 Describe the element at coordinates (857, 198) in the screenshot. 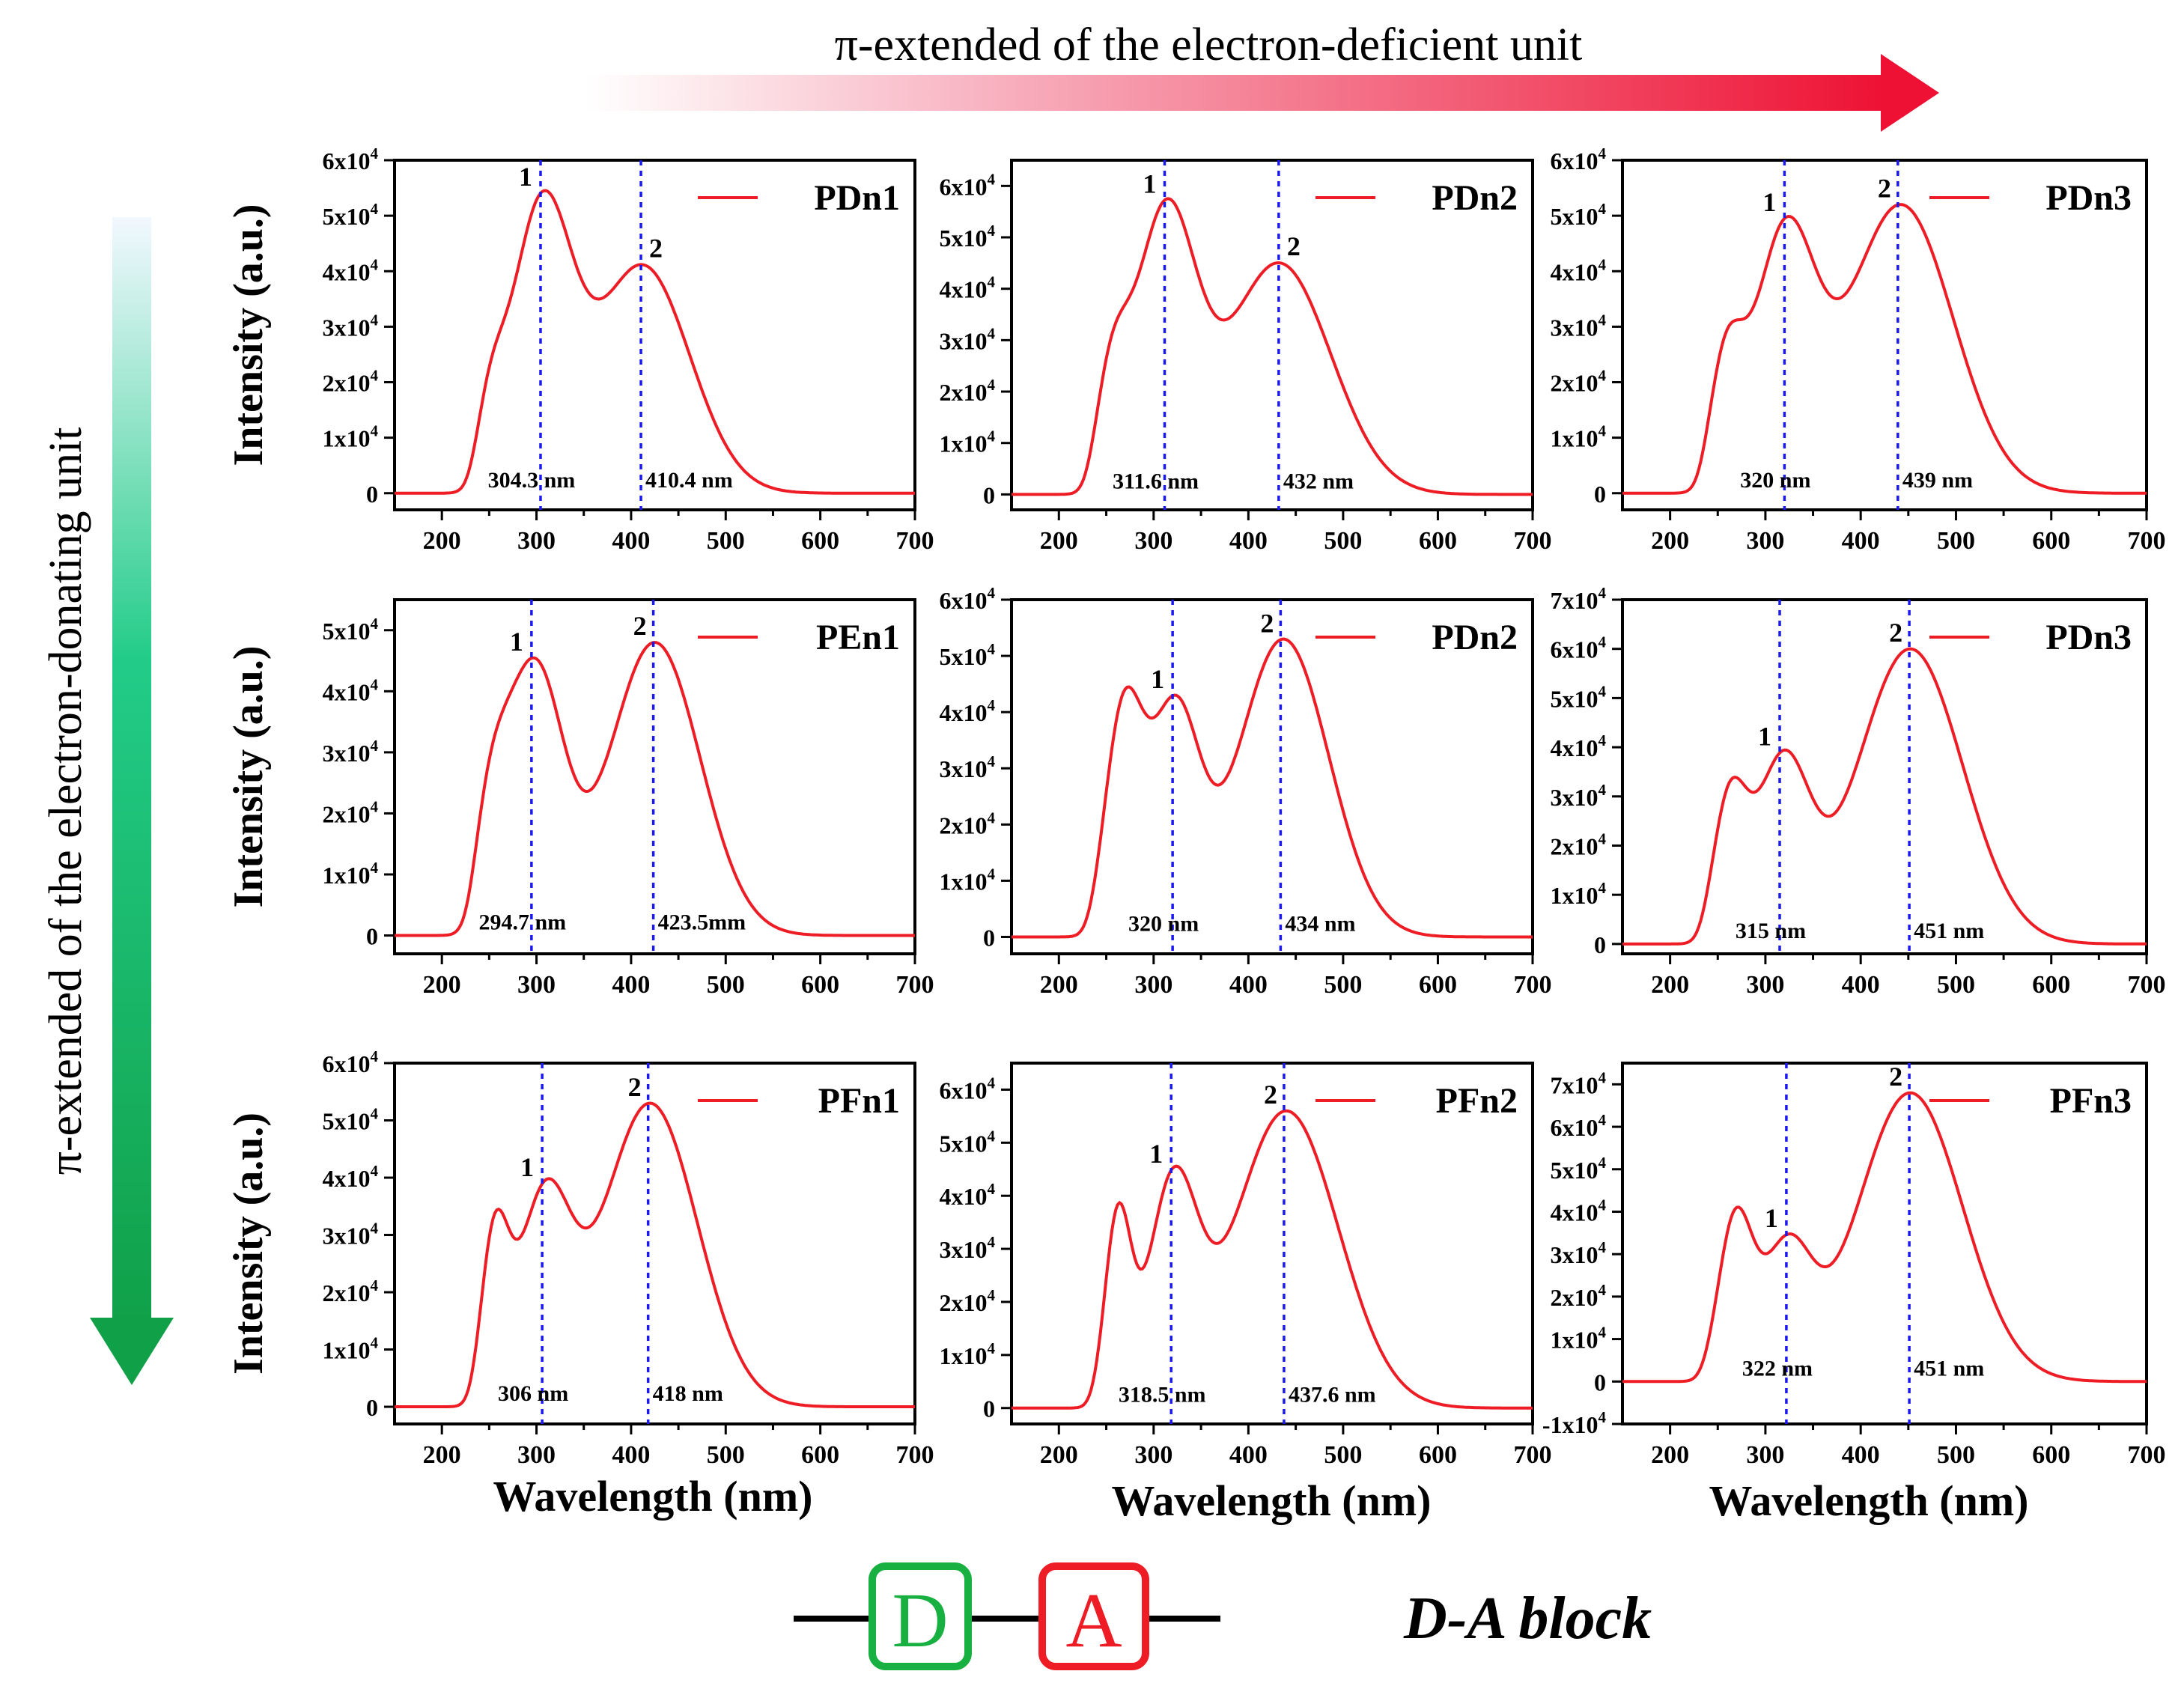

I see `legend-label: PDn1` at that location.